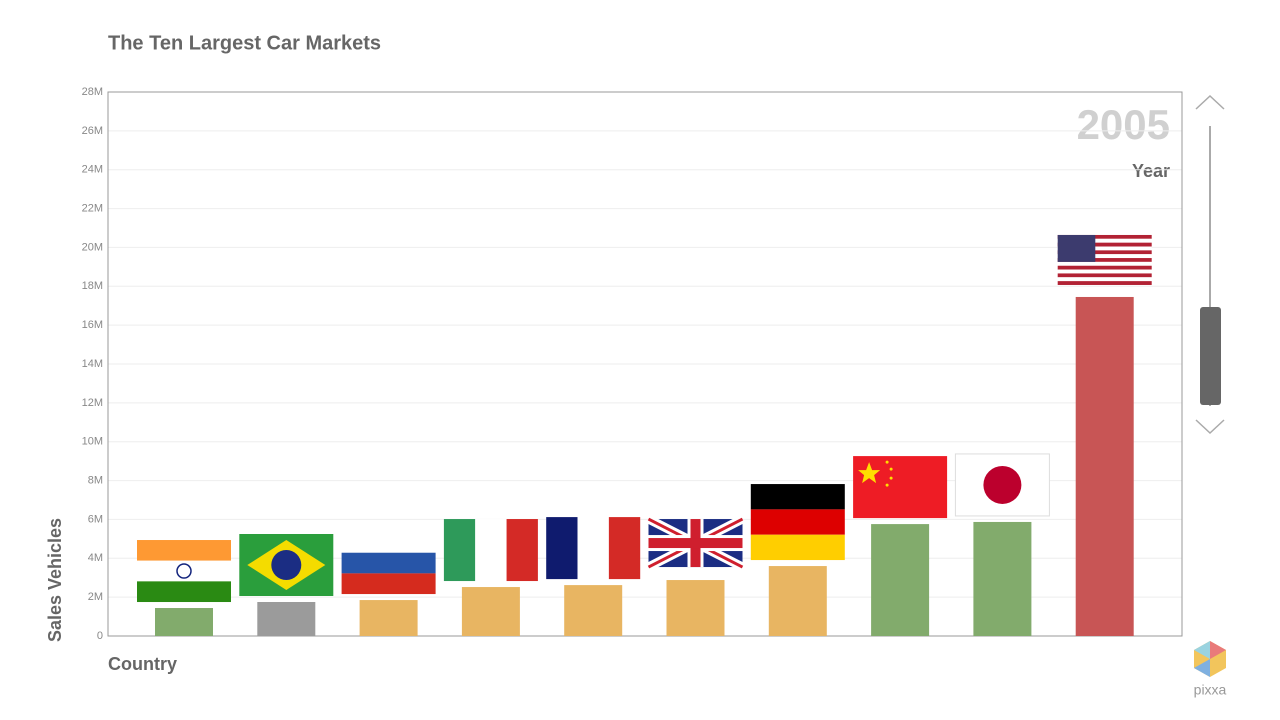 The height and width of the screenshot is (720, 1280). I want to click on y-tick-label: 20M, so click(92, 247).